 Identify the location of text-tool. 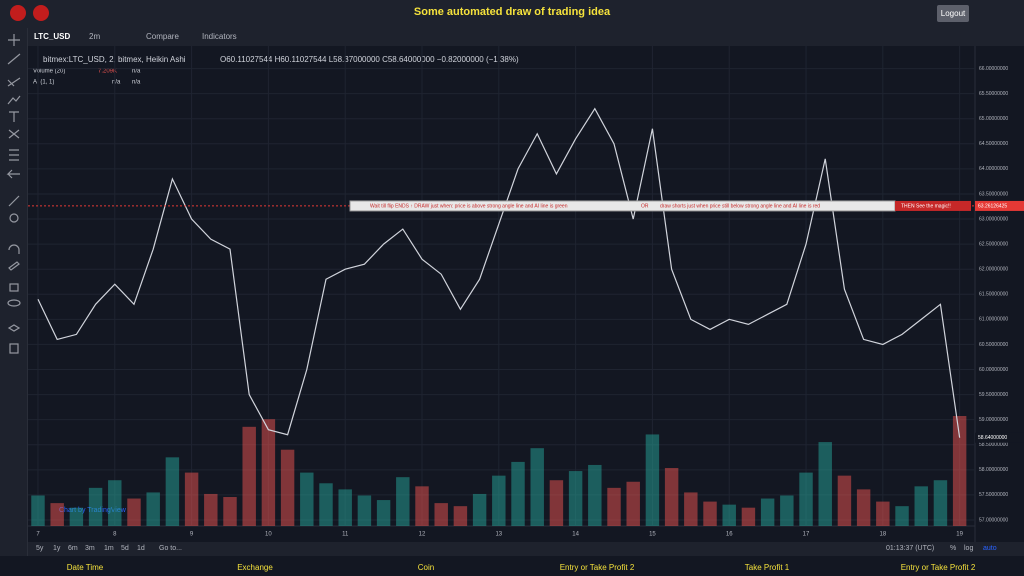
(14, 116).